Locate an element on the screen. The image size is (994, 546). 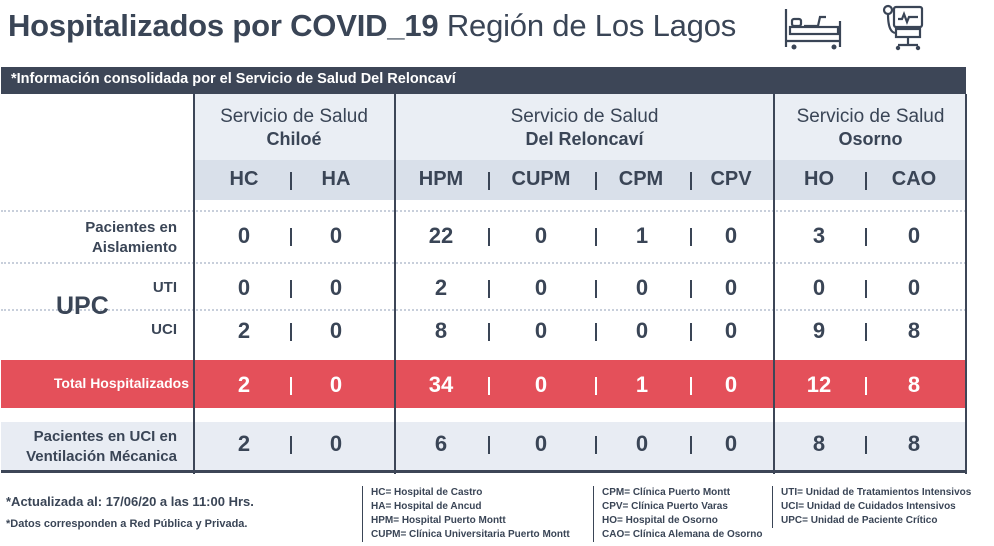
cell-uti-hc: 0 is located at coordinates (244, 287).